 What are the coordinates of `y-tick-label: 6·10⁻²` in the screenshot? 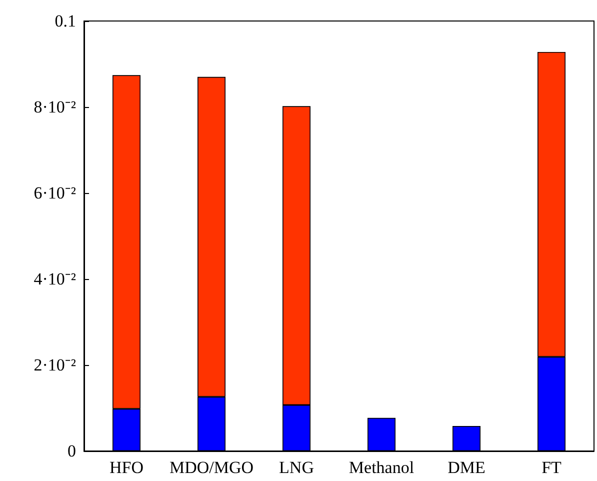 It's located at (55, 193).